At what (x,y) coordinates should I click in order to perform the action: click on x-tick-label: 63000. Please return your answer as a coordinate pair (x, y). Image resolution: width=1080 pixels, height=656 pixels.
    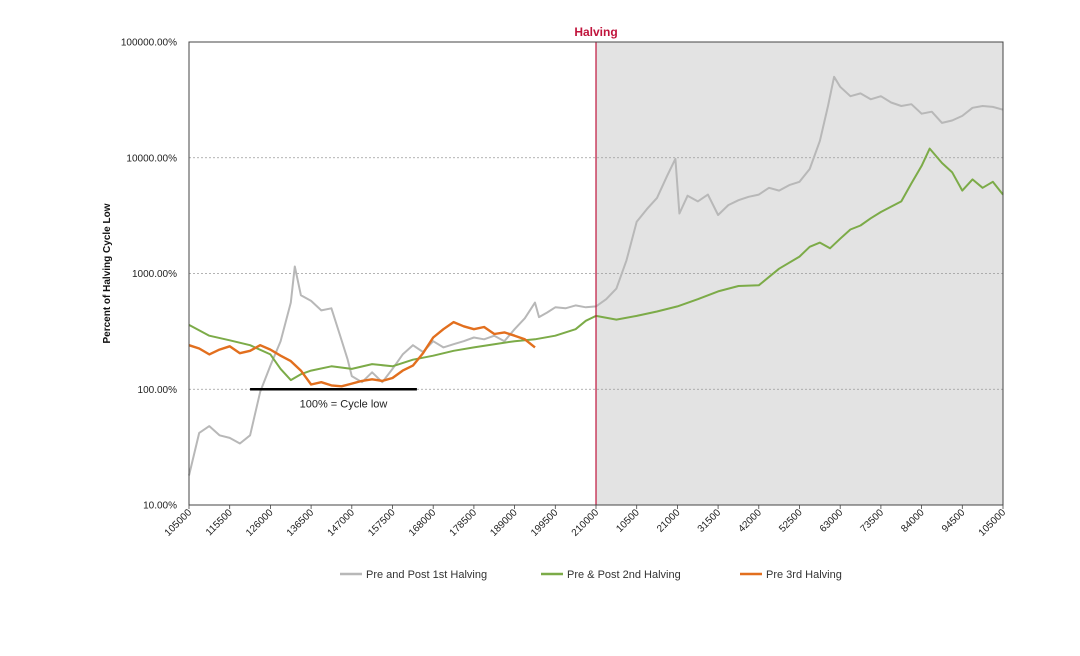
    Looking at the image, I should click on (832, 521).